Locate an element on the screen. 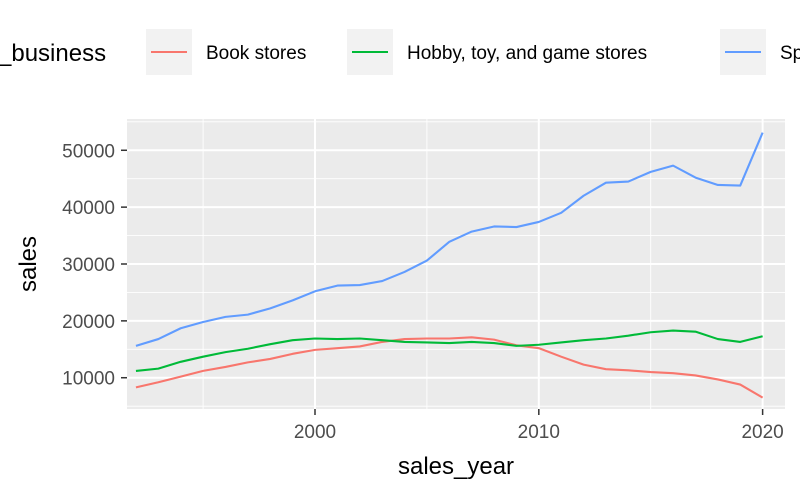  x-tick-label: 2020 is located at coordinates (762, 432).